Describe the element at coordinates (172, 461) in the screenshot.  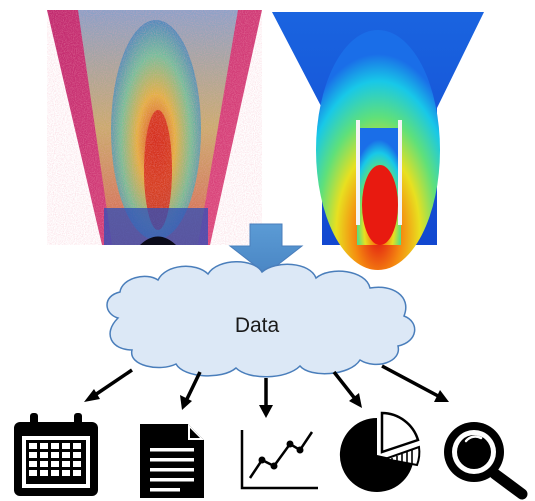
I see `document-icon` at that location.